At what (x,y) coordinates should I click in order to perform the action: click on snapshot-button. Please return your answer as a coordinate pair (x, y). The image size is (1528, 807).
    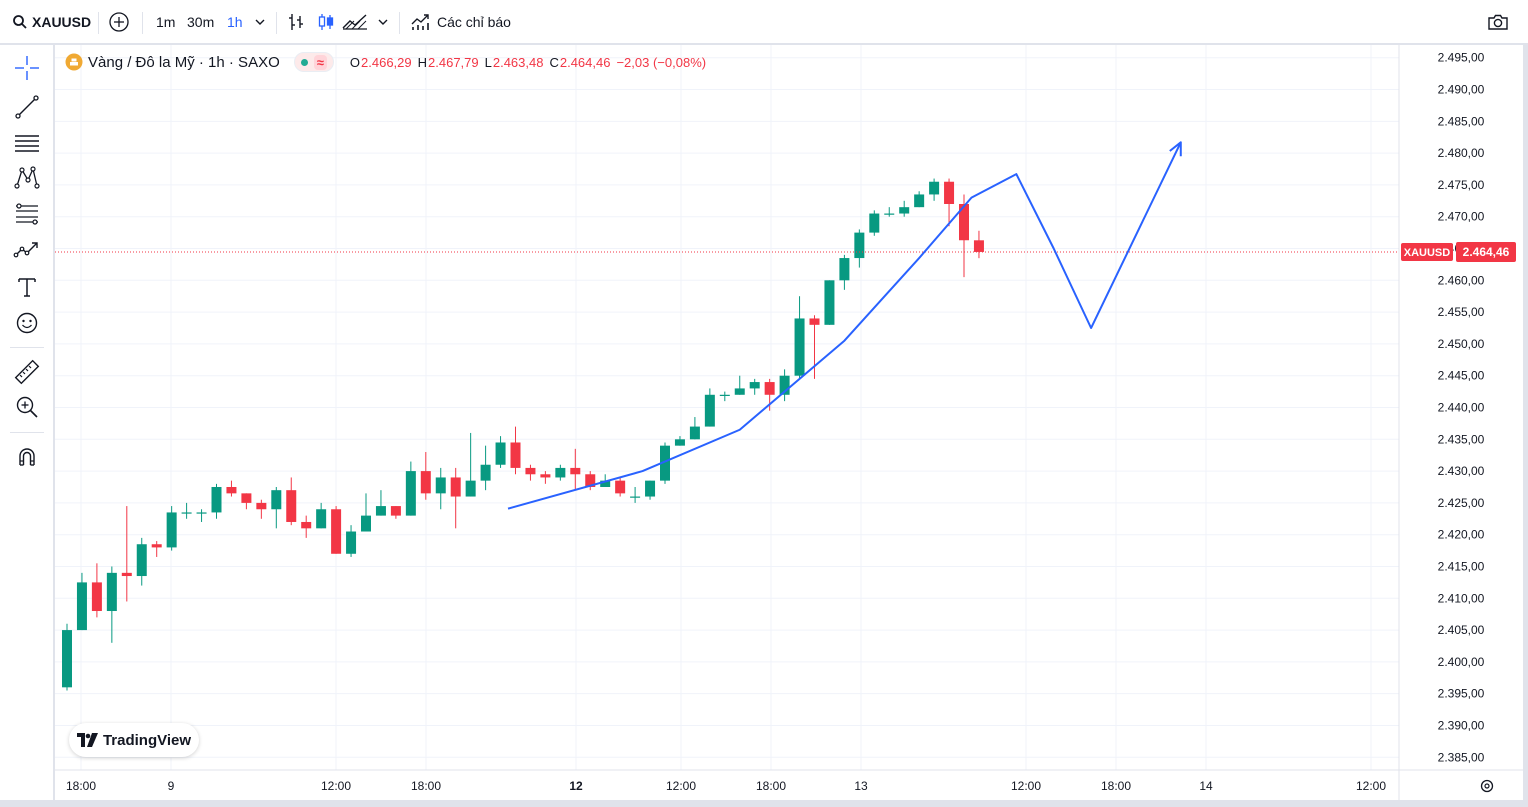
    Looking at the image, I should click on (1498, 22).